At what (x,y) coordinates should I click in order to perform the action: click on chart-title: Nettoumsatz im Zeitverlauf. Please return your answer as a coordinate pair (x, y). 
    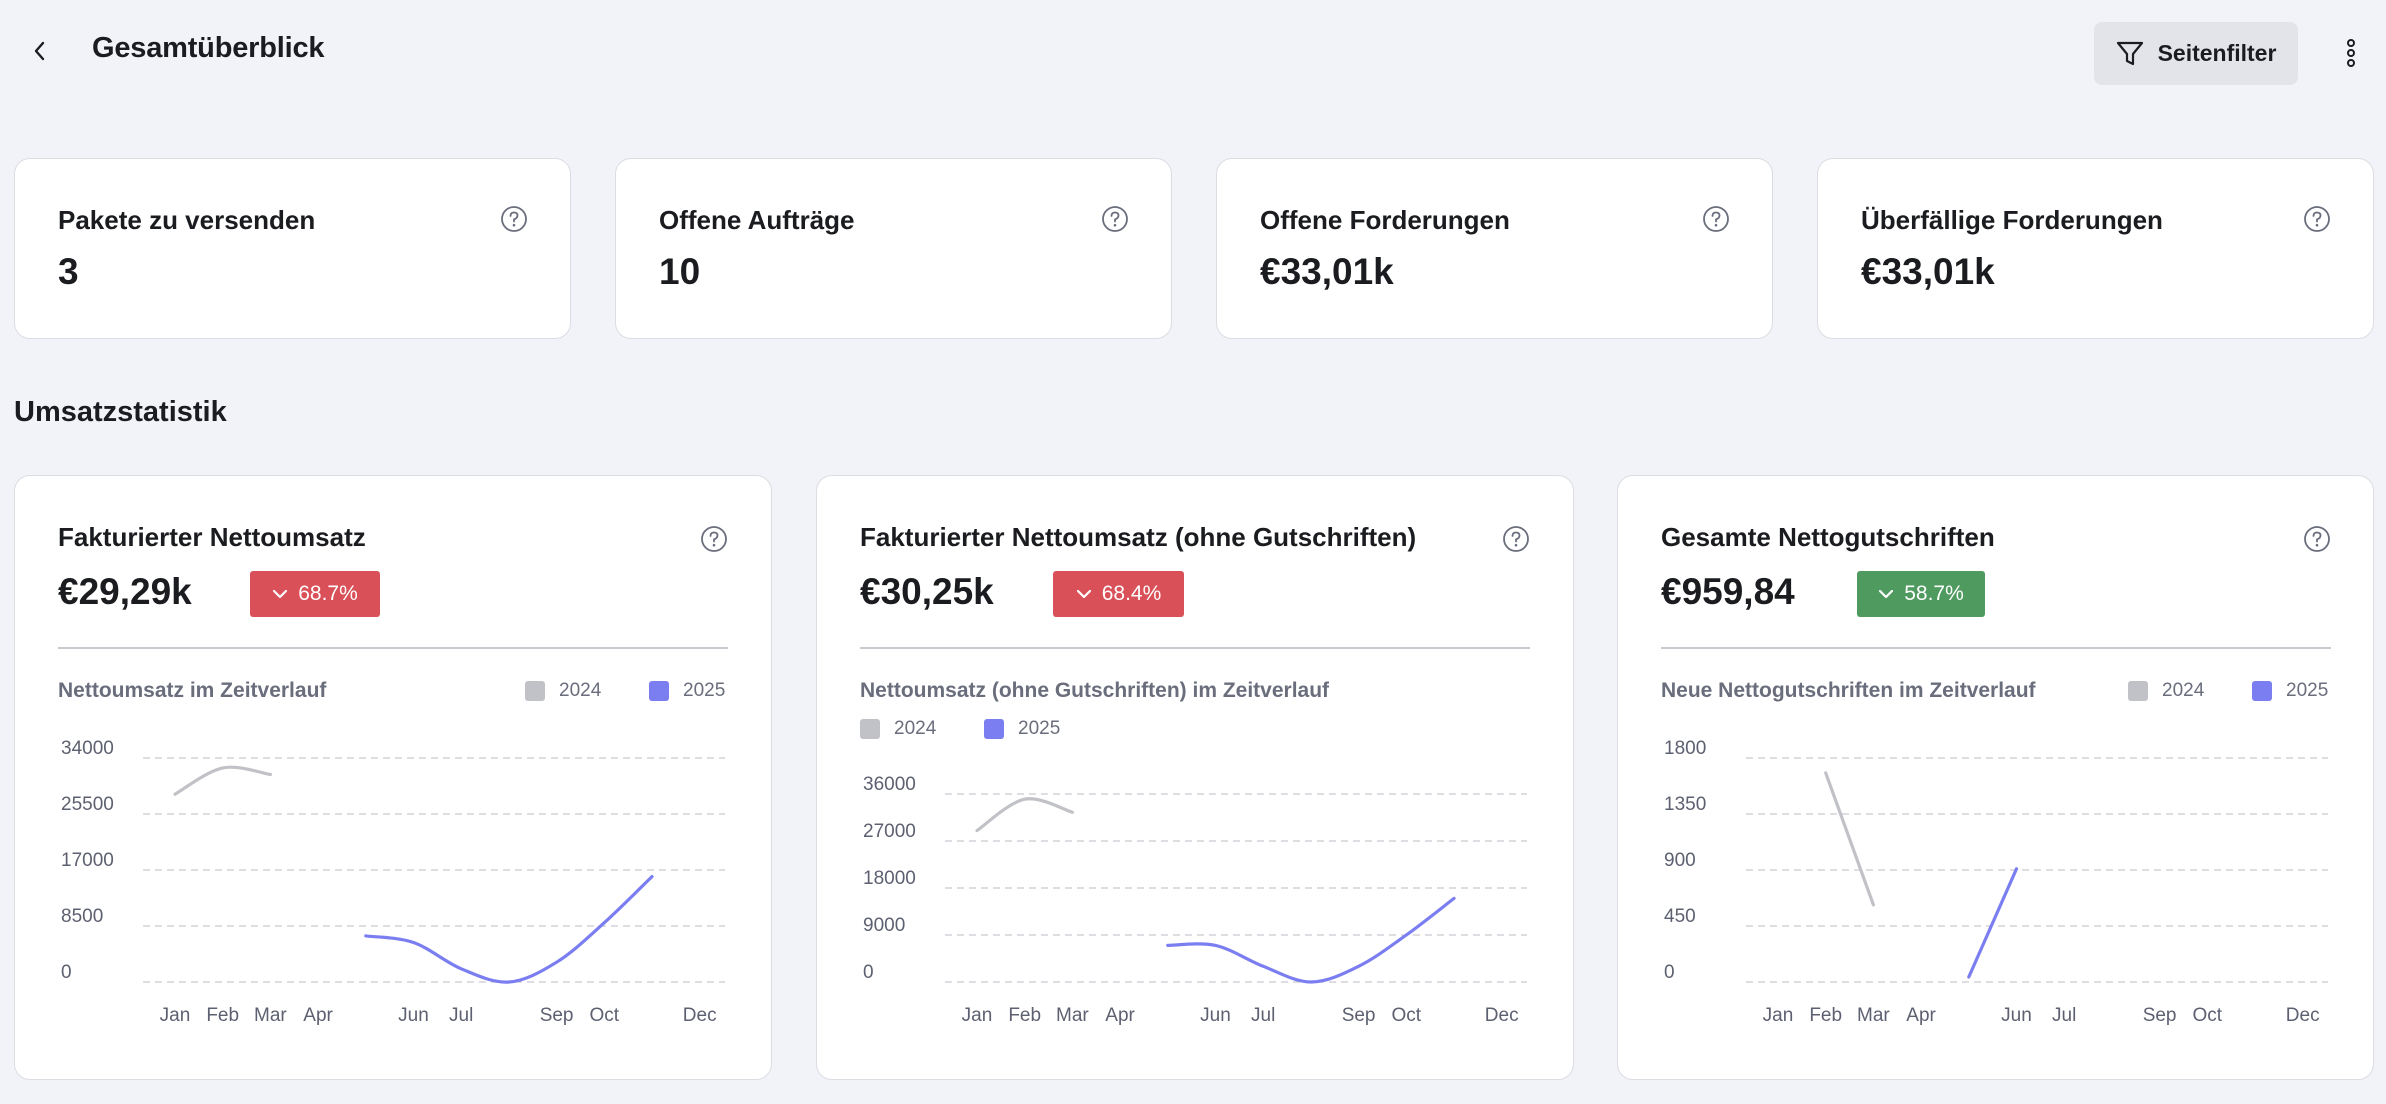
    Looking at the image, I should click on (192, 690).